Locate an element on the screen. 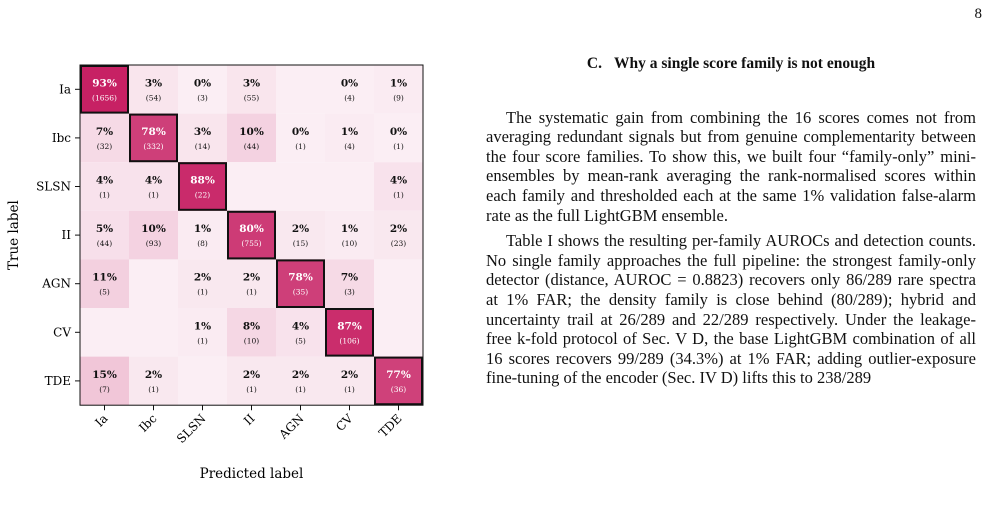 This screenshot has width=991, height=519. y-tick-label: Ia is located at coordinates (65, 89).